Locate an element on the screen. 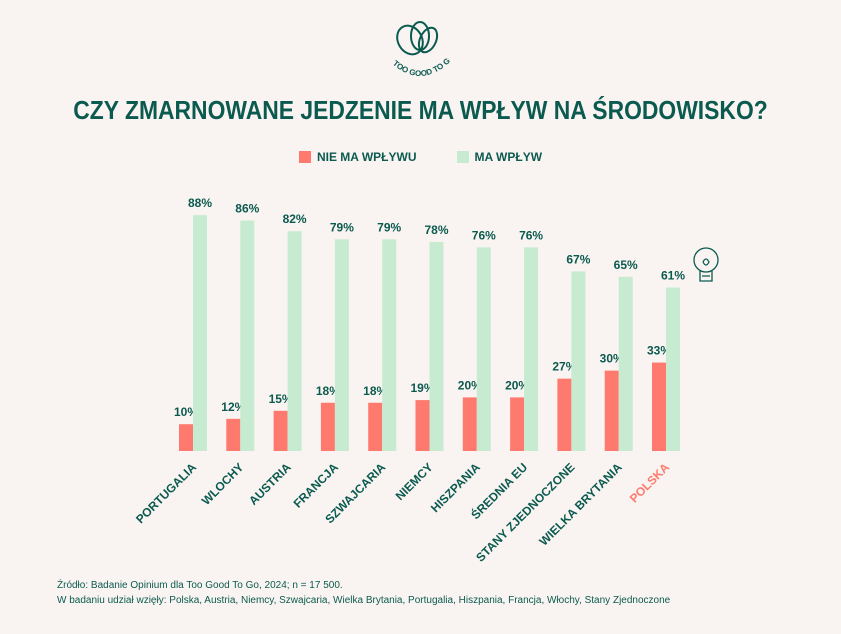 The width and height of the screenshot is (841, 634). data-label: 67% is located at coordinates (578, 259).